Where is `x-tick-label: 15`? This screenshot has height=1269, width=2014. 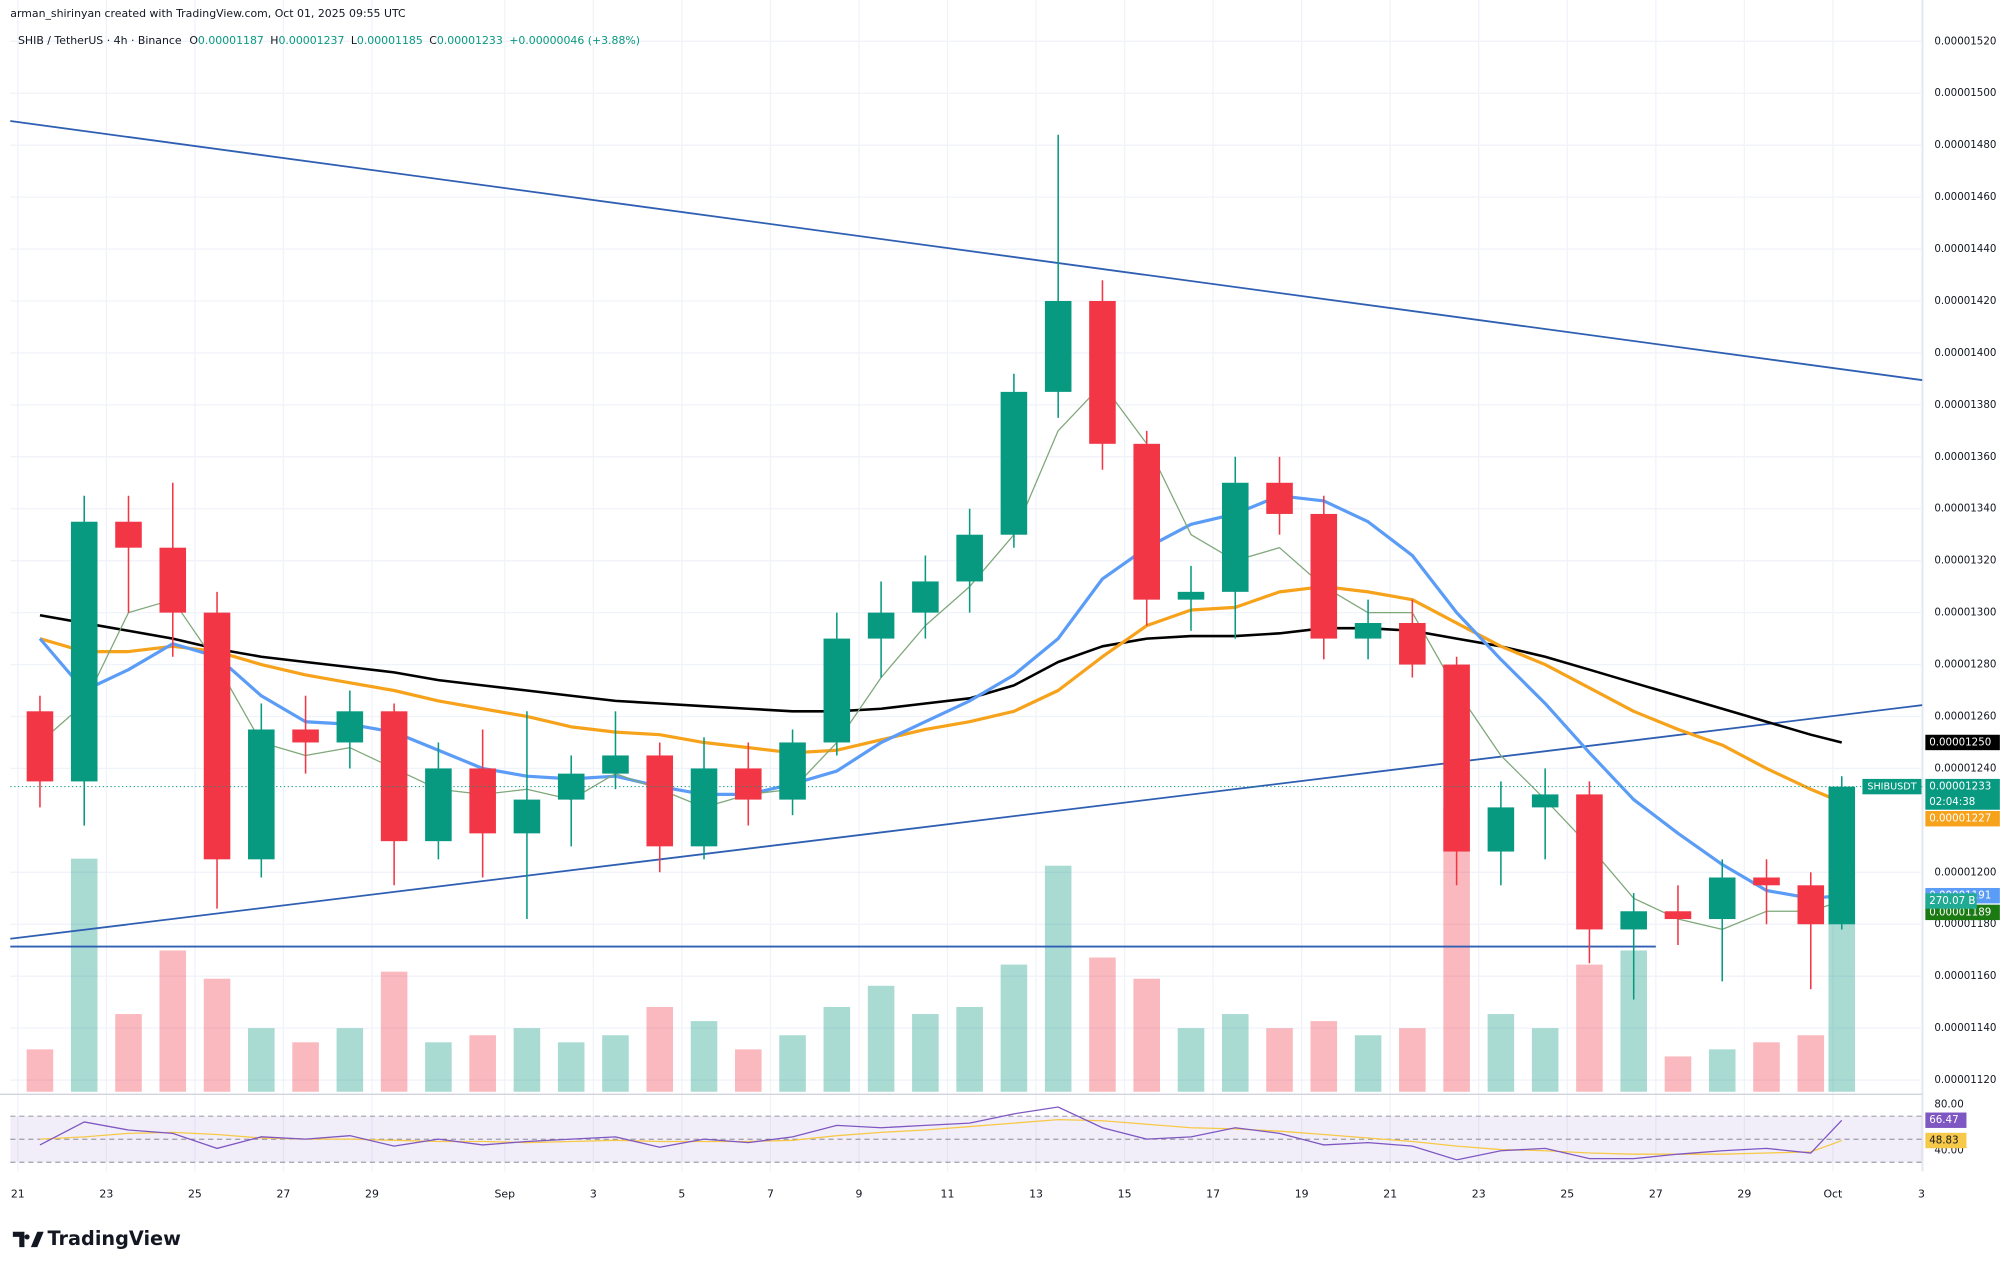
x-tick-label: 15 is located at coordinates (1125, 1194).